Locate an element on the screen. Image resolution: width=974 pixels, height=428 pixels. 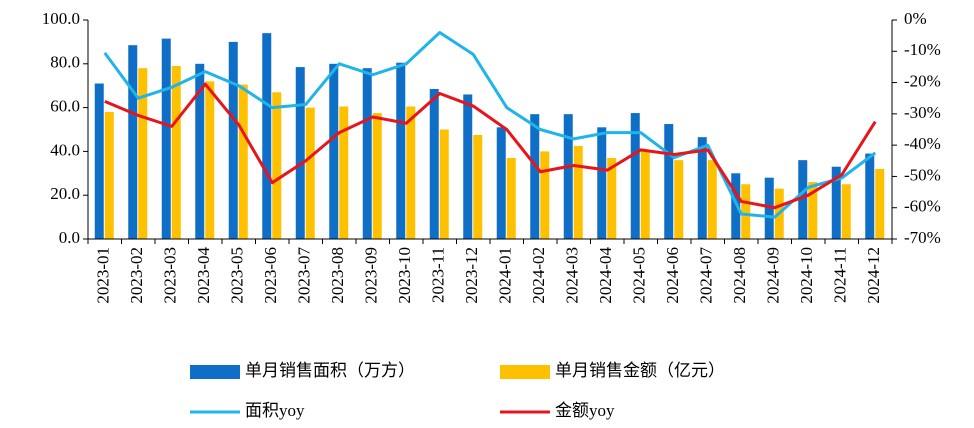
y2-tick-label: -40% is located at coordinates (922, 143).